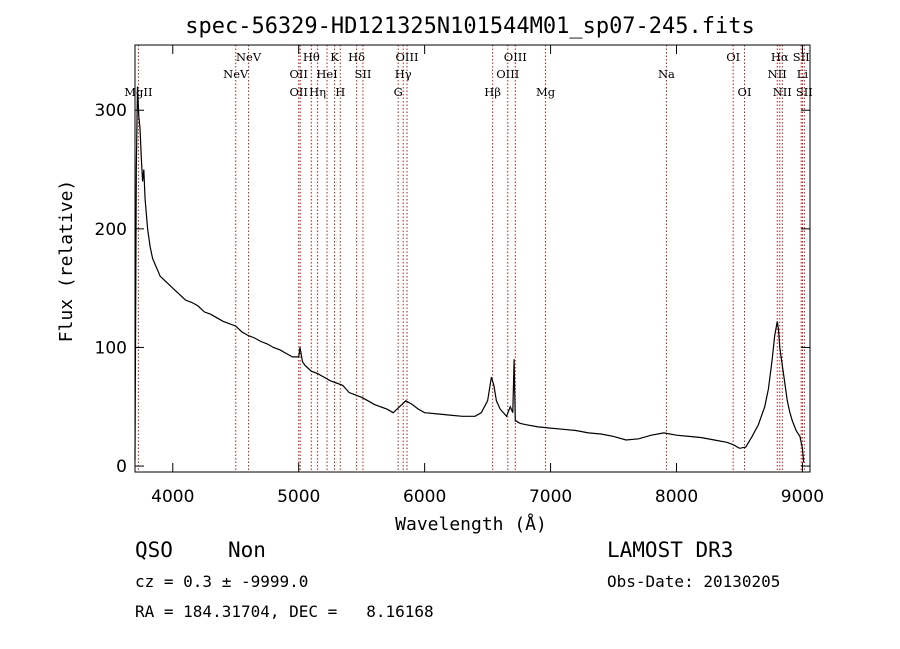 The height and width of the screenshot is (649, 900). Describe the element at coordinates (802, 497) in the screenshot. I see `x-tick-label: 9000` at that location.